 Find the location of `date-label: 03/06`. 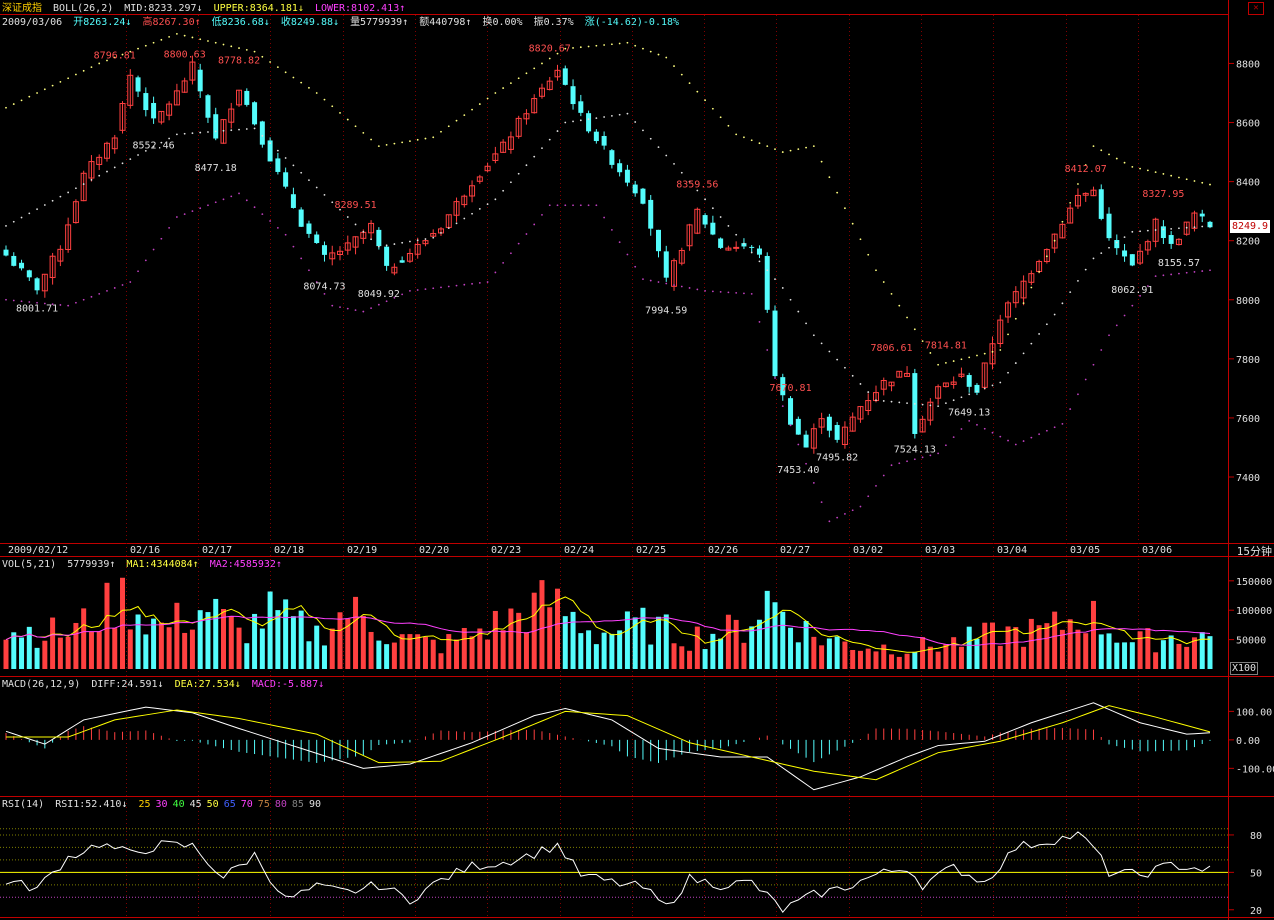

date-label: 03/06 is located at coordinates (1157, 550).